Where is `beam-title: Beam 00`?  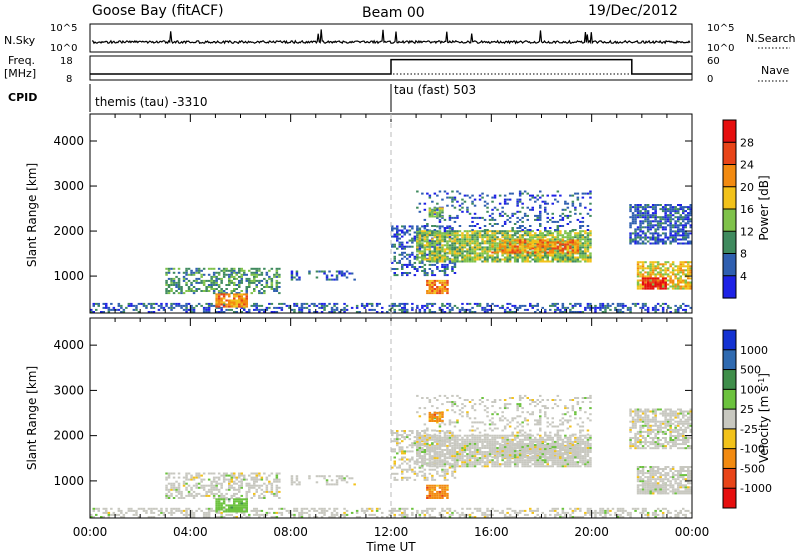 beam-title: Beam 00 is located at coordinates (393, 13).